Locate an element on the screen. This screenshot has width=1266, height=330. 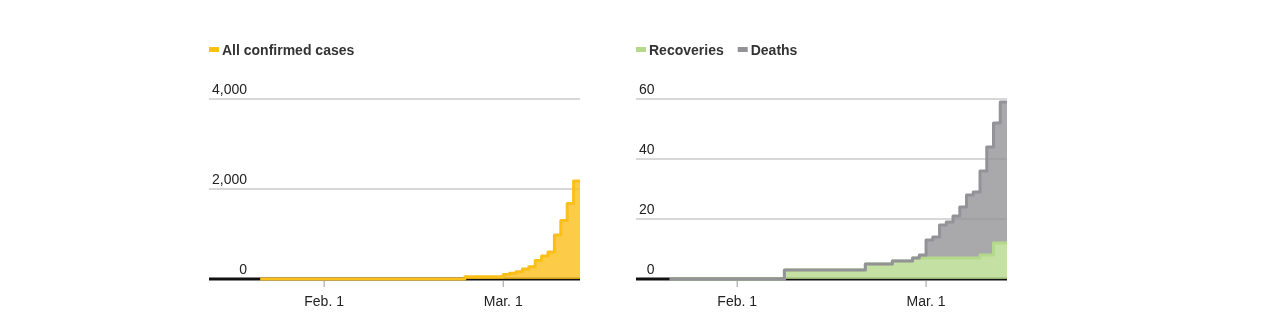
legend-label: Recoveries is located at coordinates (686, 50).